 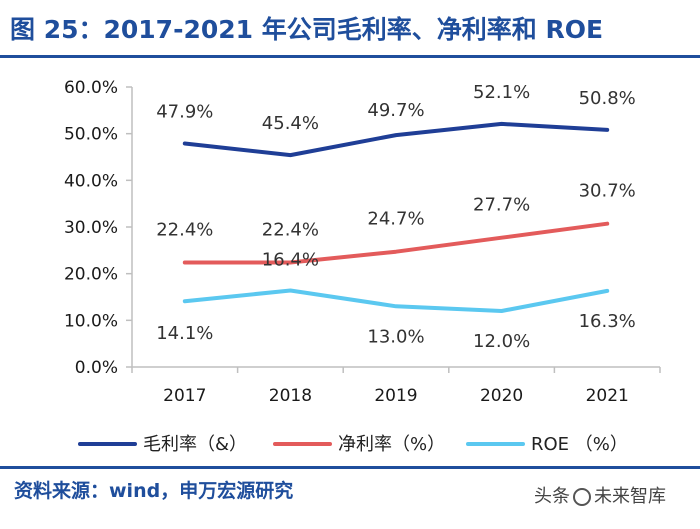 I want to click on data-label: 16.3%, so click(x=607, y=321).